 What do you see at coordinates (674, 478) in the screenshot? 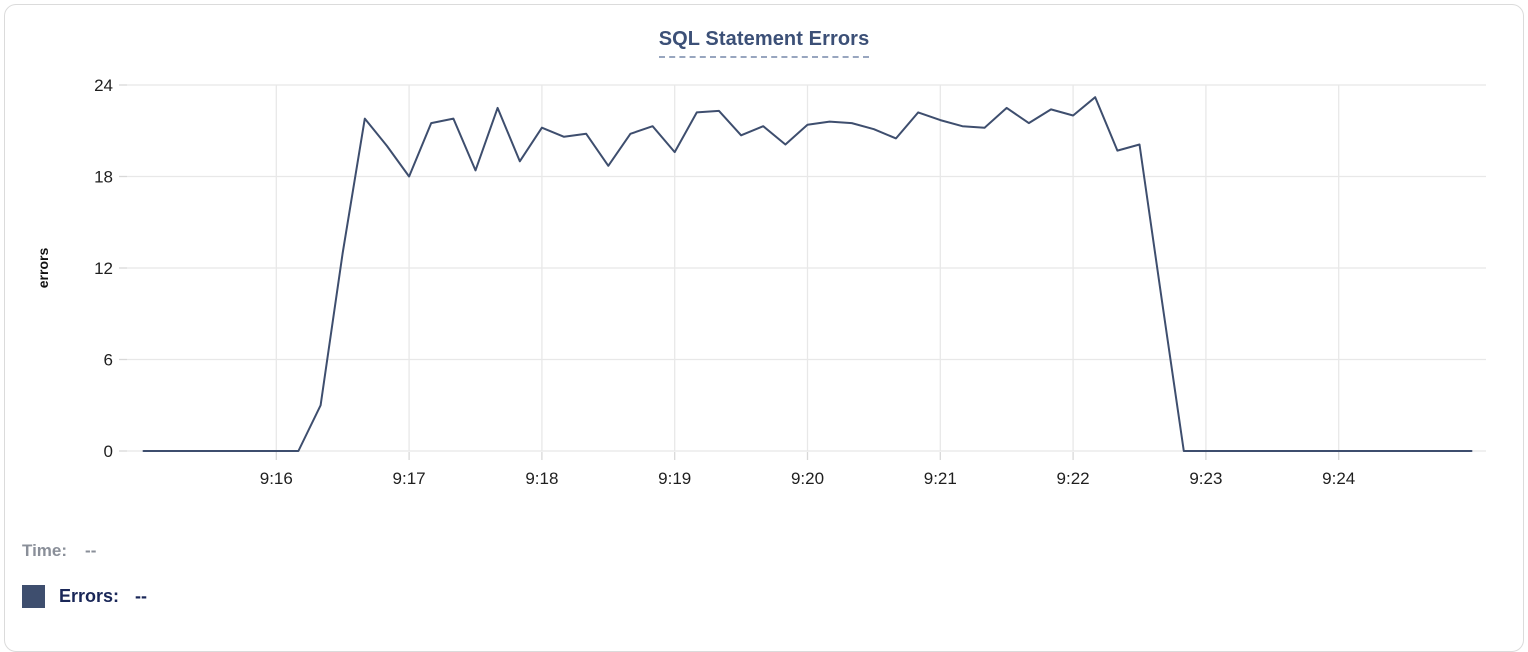
I see `x-tick-label: 9:19` at bounding box center [674, 478].